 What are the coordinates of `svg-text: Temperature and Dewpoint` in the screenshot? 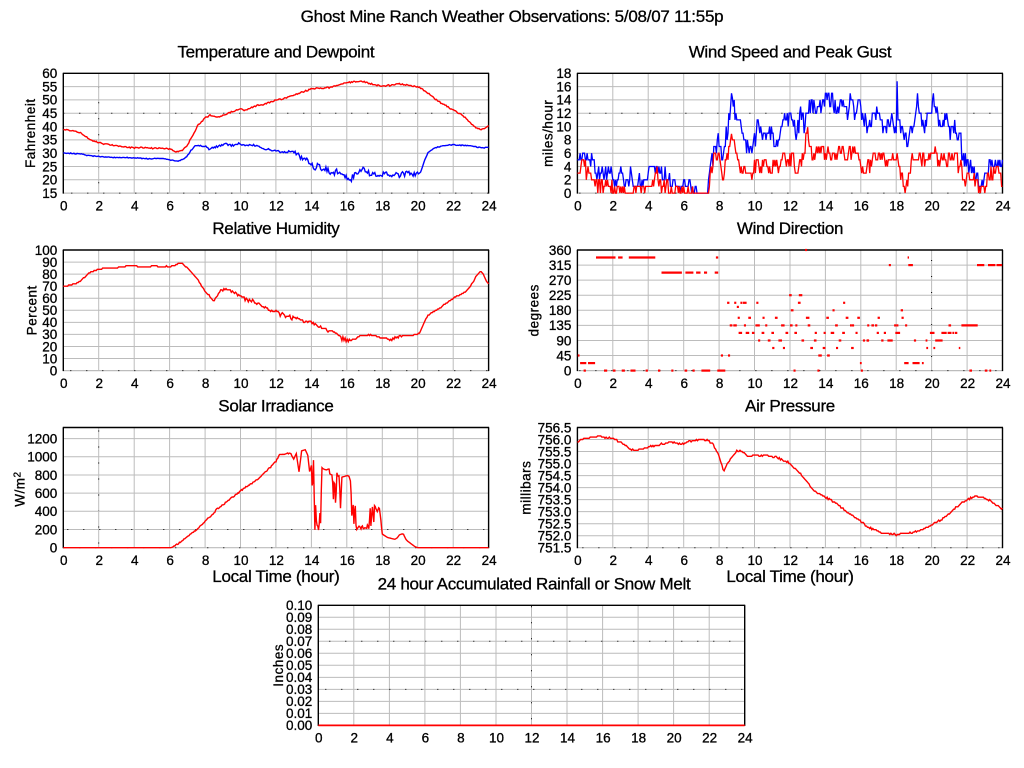 It's located at (275, 51).